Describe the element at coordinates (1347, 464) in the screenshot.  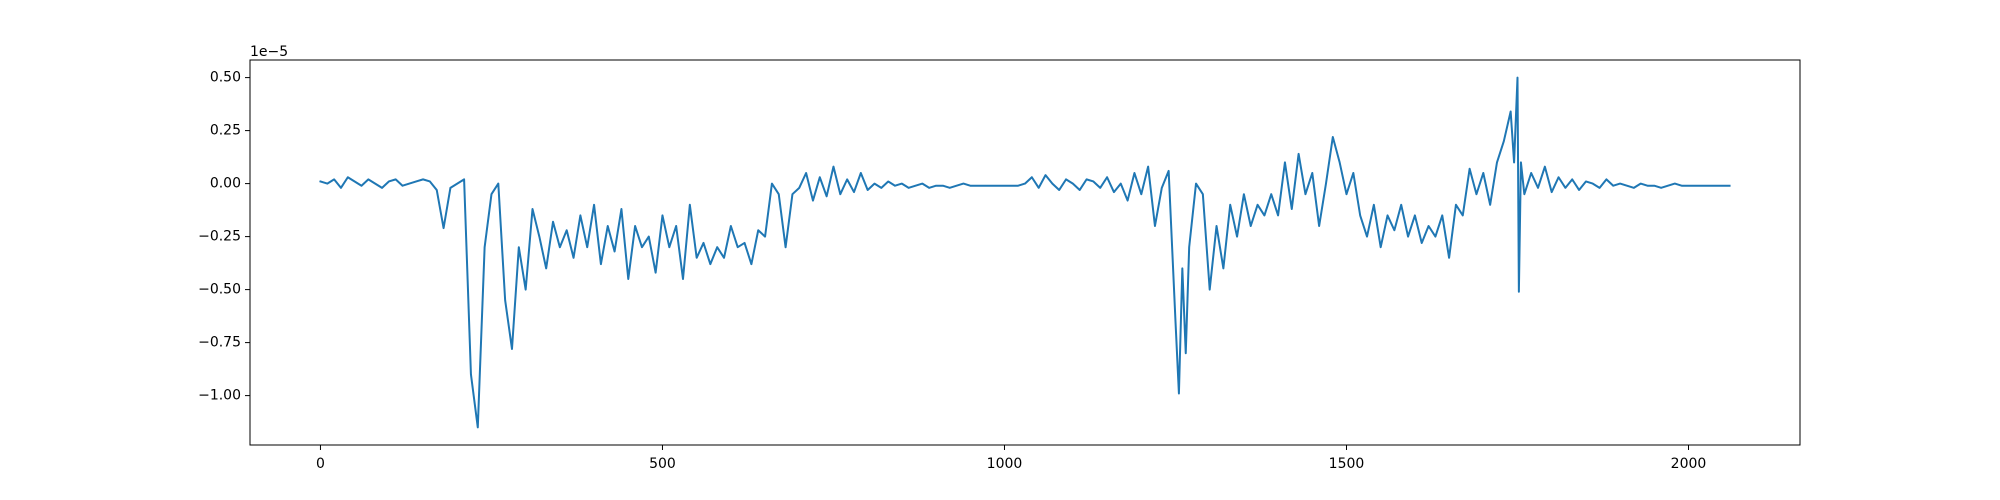
I see `x-tick-label: 1500` at that location.